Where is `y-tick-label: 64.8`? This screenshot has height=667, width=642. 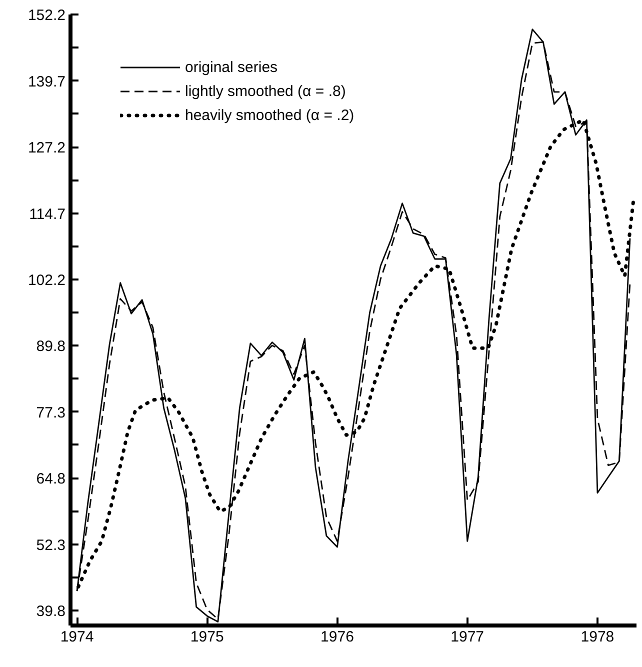 y-tick-label: 64.8 is located at coordinates (51, 479).